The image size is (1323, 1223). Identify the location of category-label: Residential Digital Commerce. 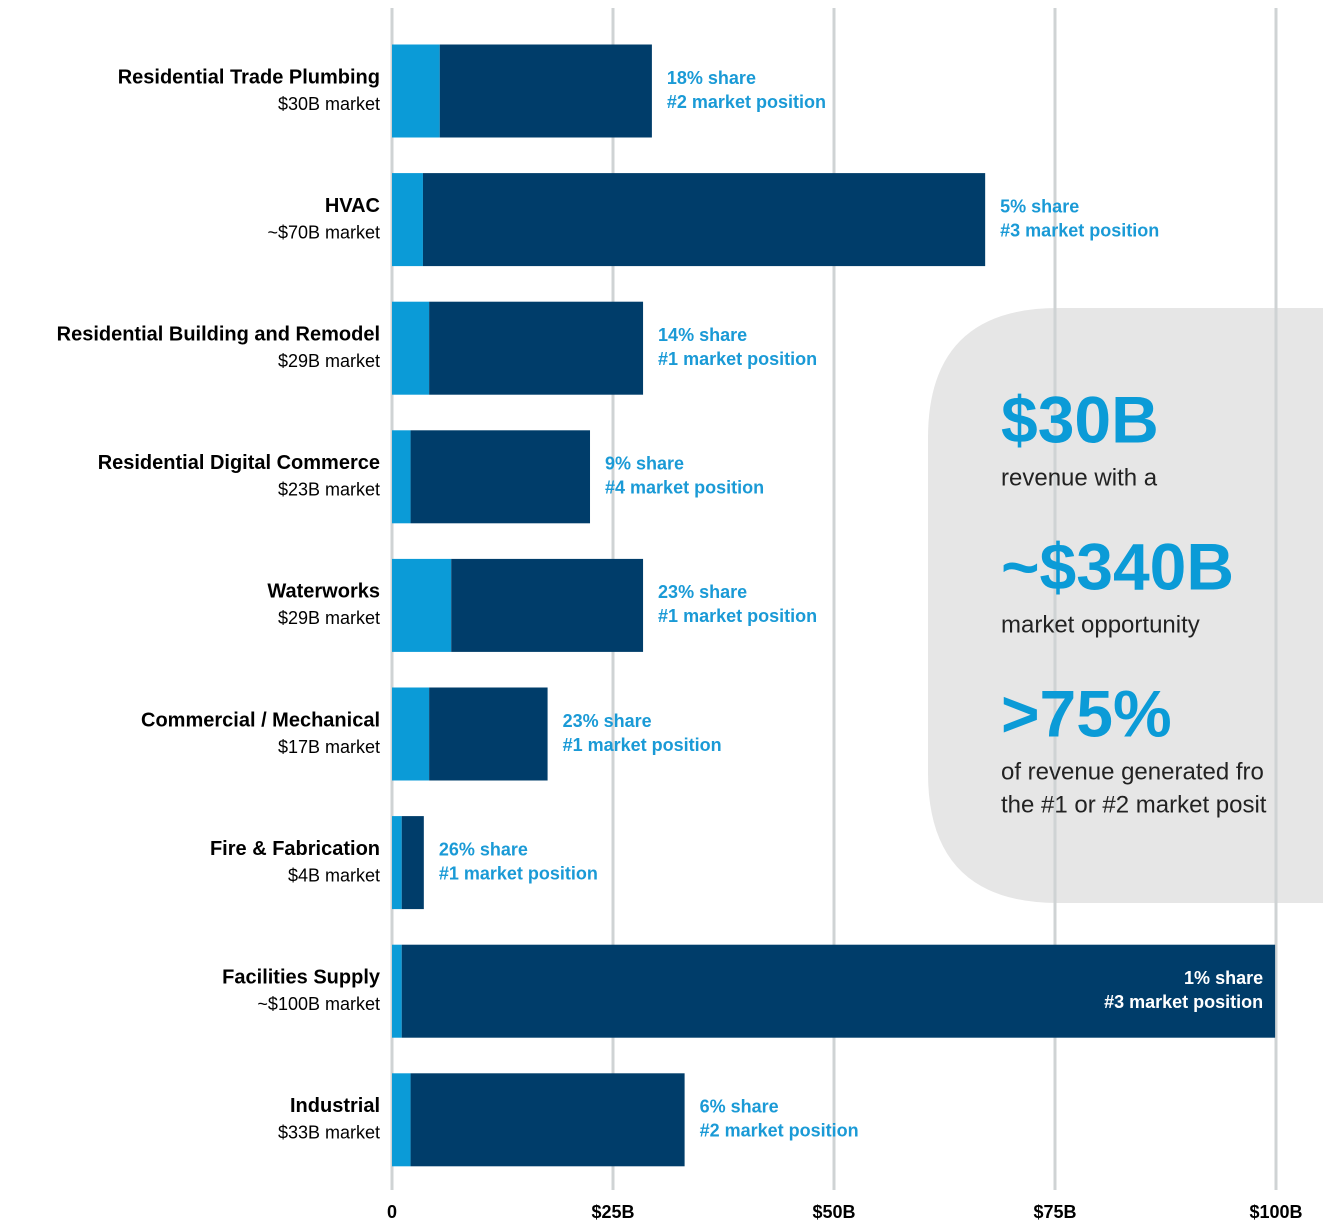
(239, 463).